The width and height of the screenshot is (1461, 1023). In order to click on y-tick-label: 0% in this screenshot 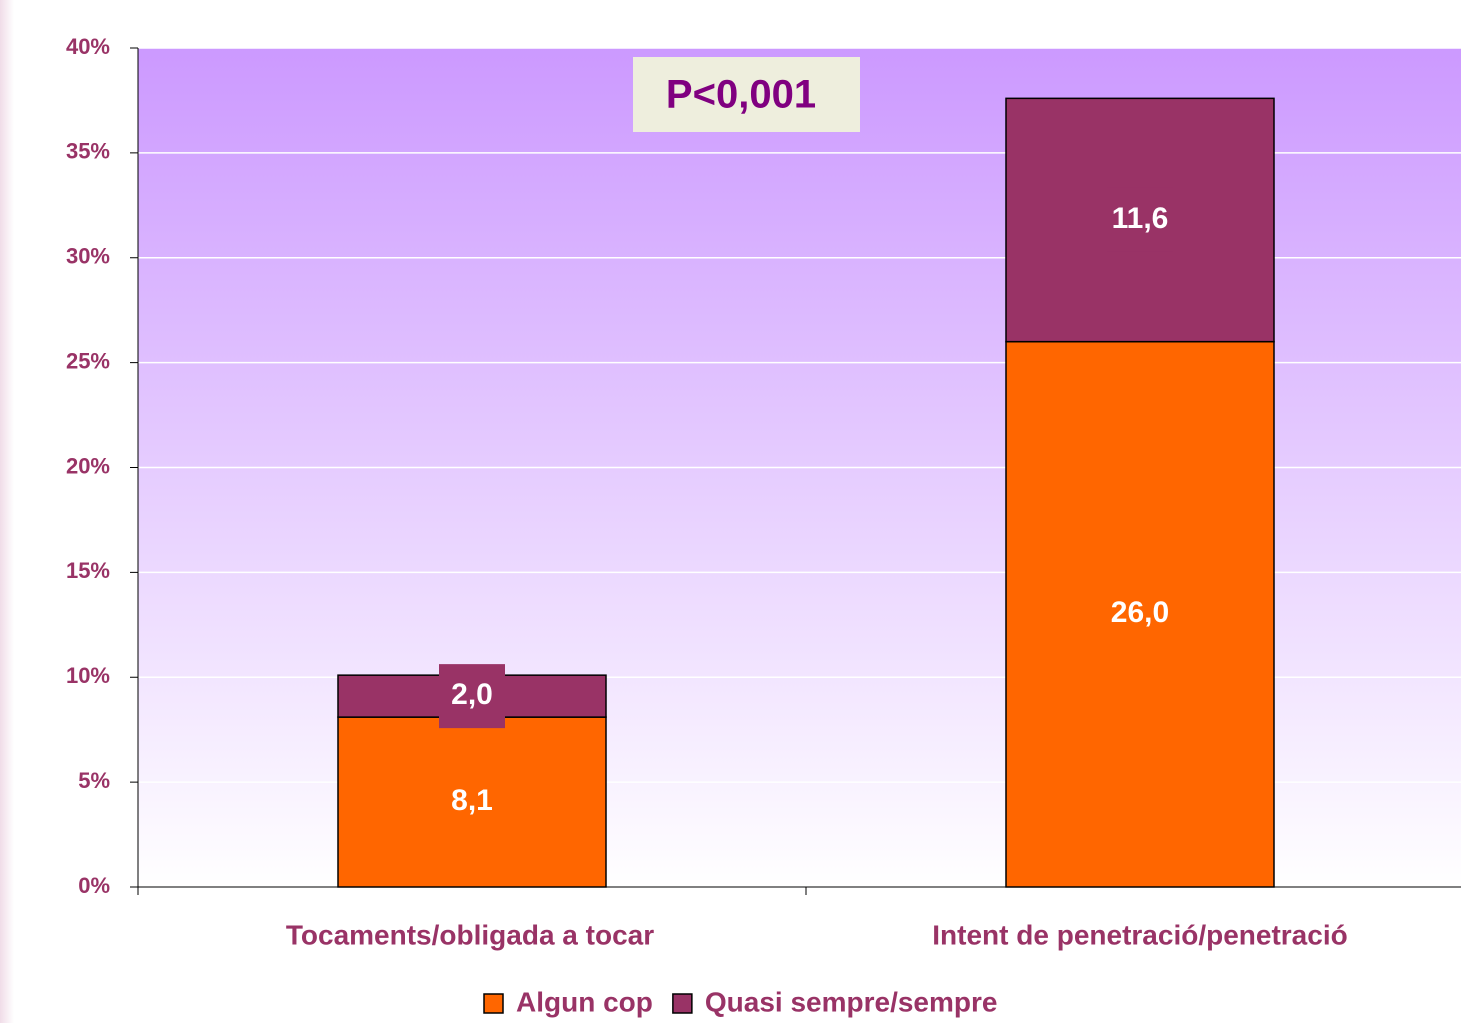, I will do `click(94, 885)`.